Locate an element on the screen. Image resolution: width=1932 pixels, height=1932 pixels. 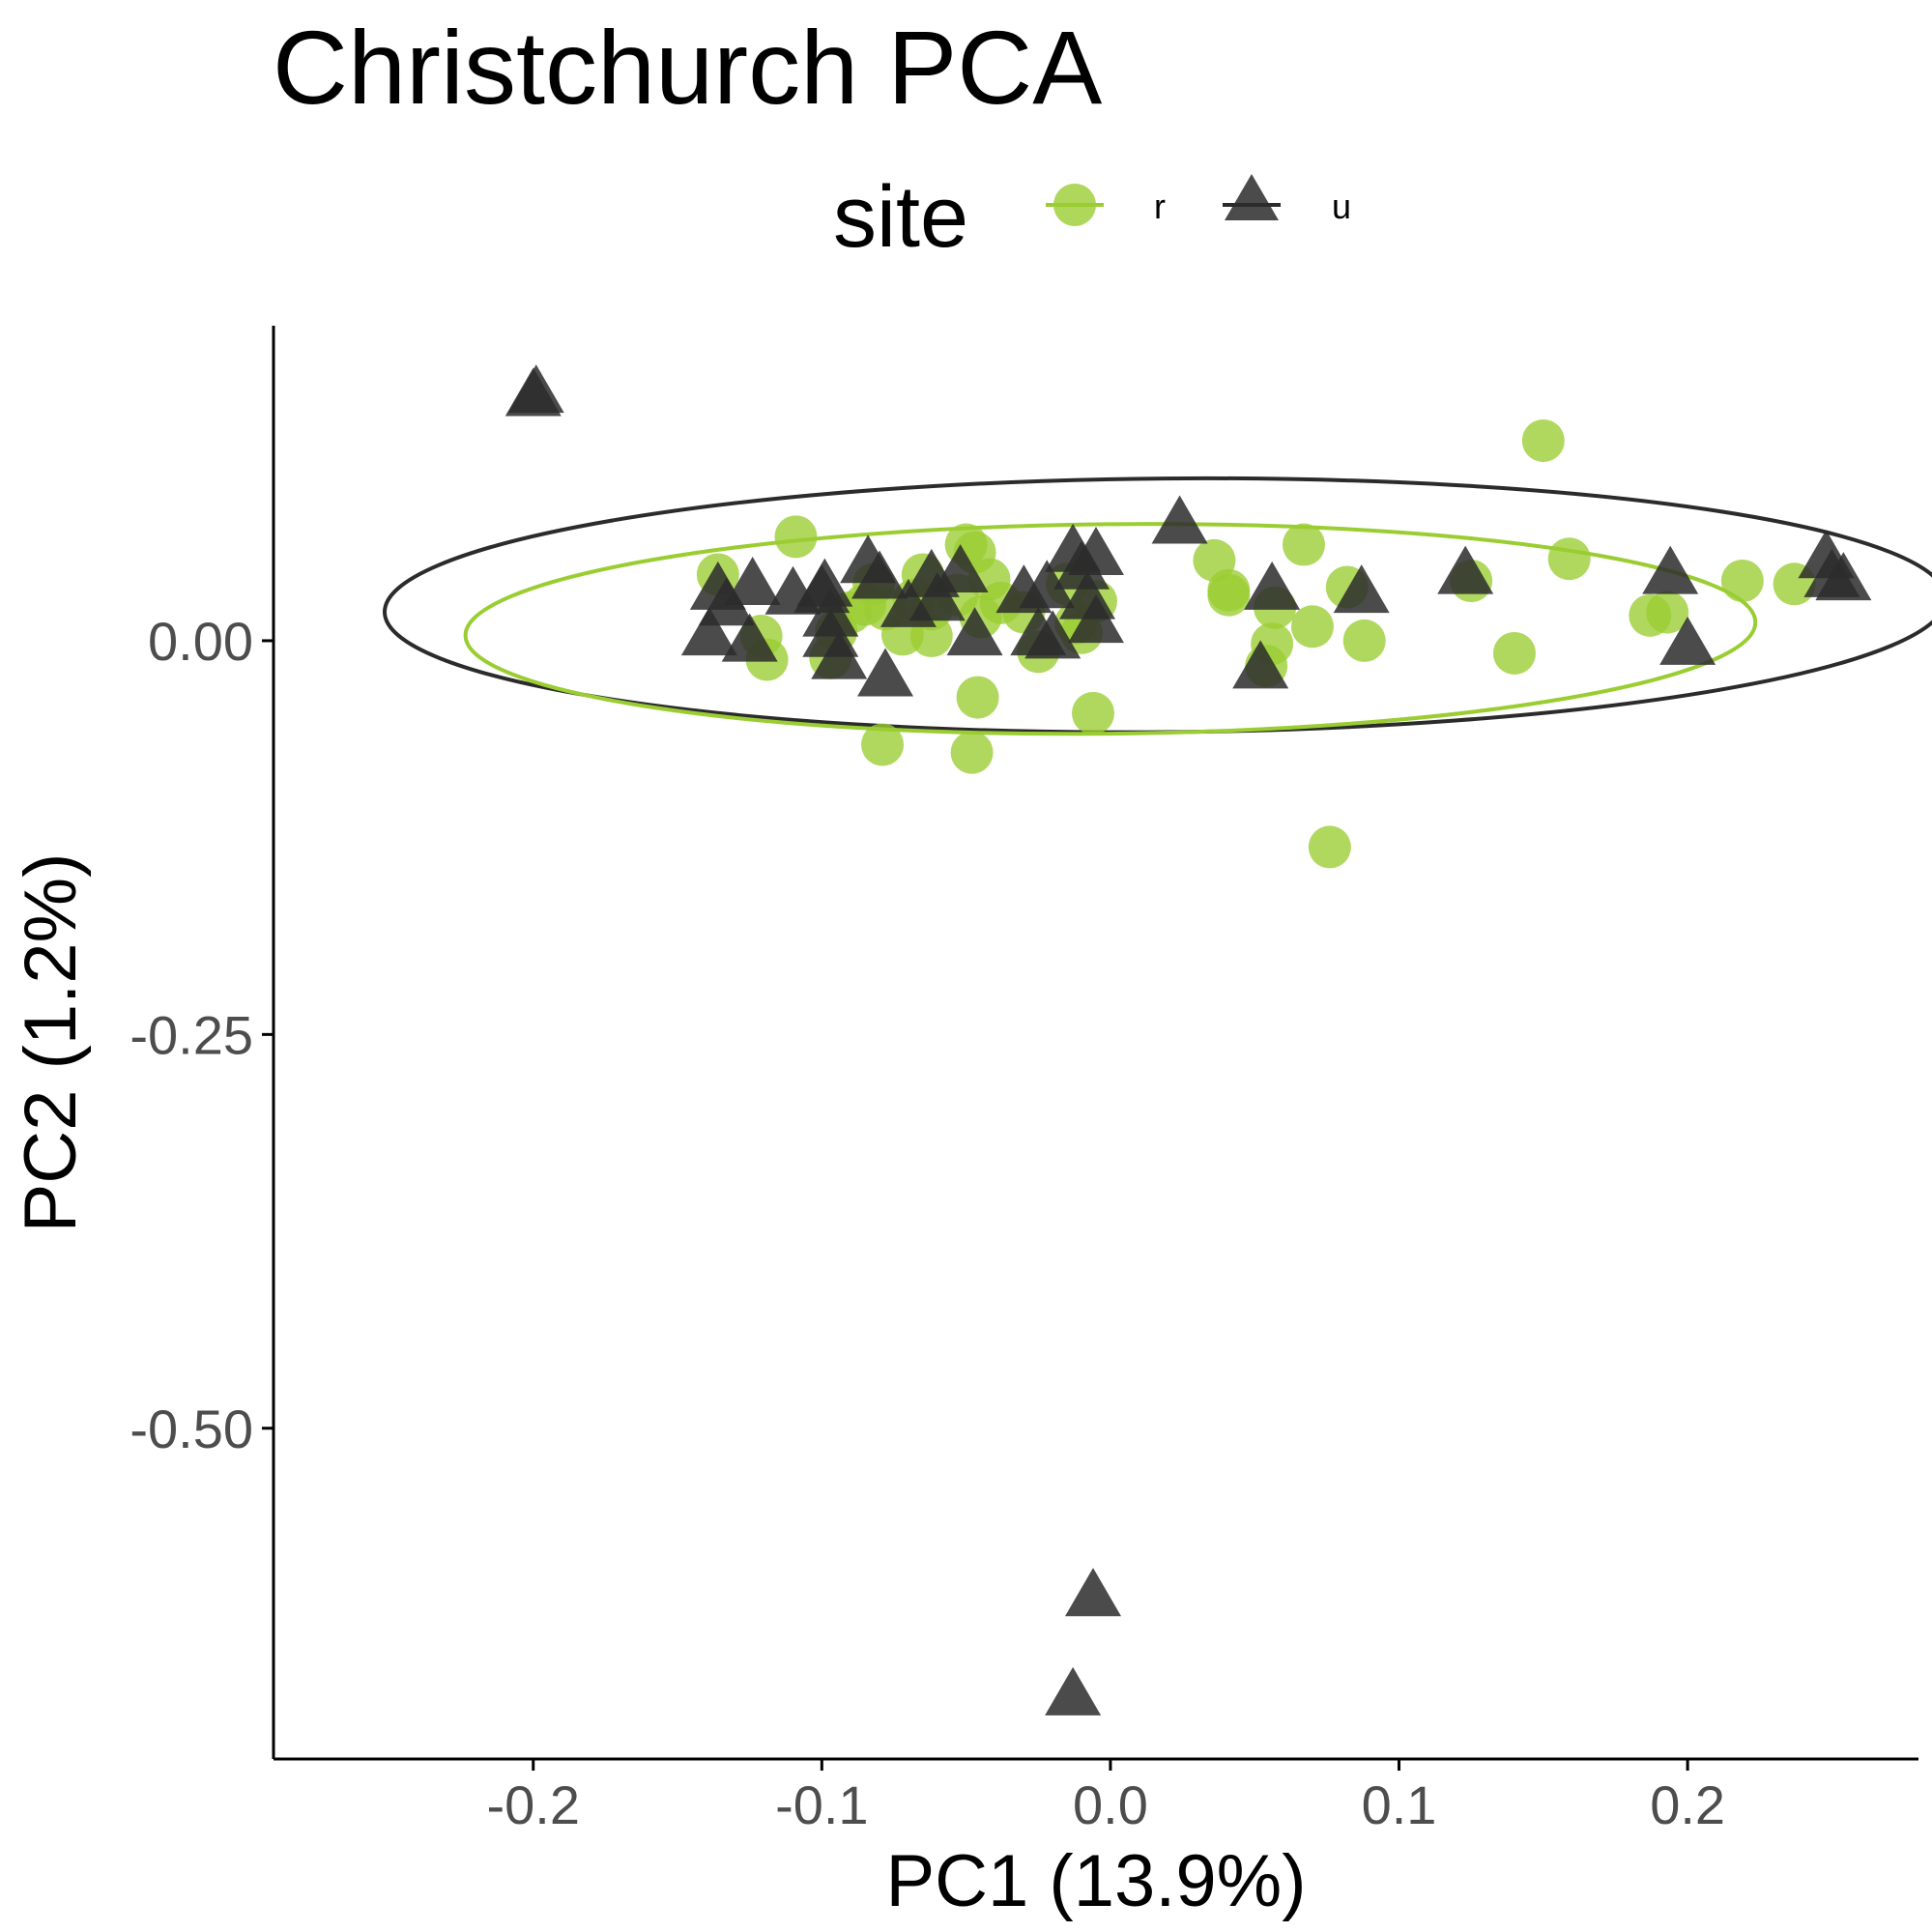
legend-key-r-circle is located at coordinates (1074, 205).